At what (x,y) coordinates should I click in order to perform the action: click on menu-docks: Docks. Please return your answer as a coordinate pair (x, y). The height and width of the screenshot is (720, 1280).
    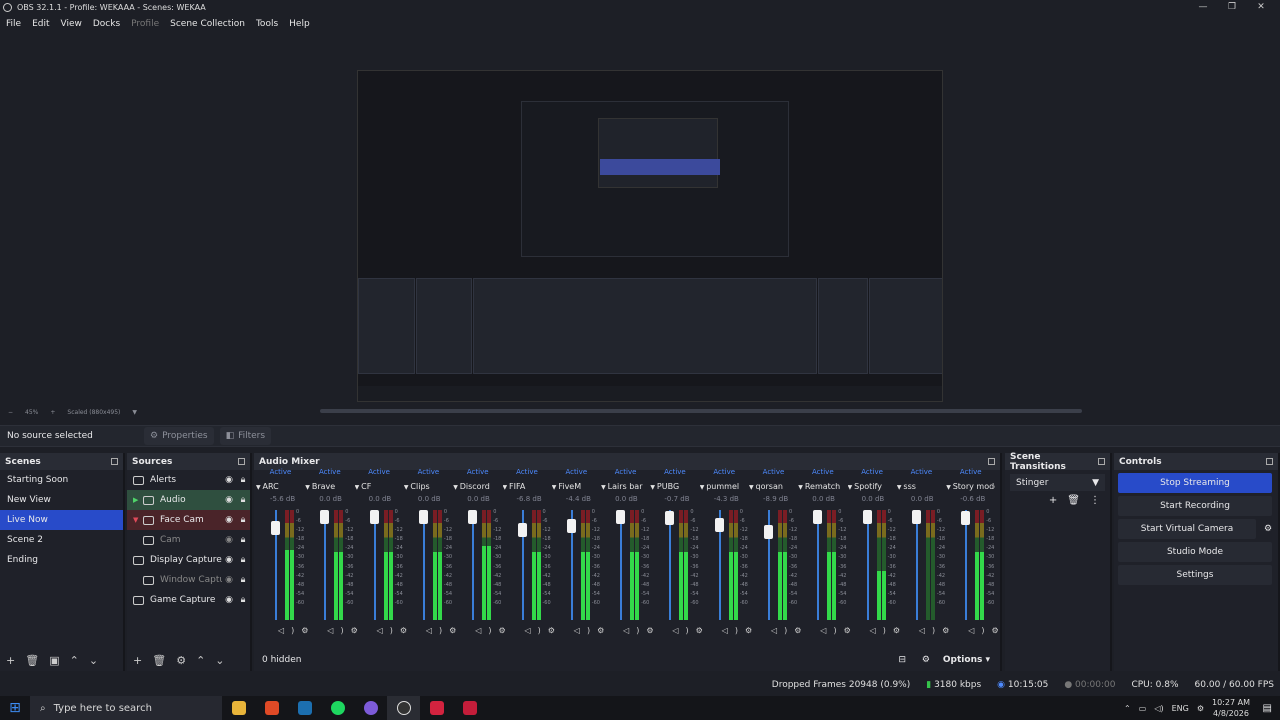
    Looking at the image, I should click on (106, 24).